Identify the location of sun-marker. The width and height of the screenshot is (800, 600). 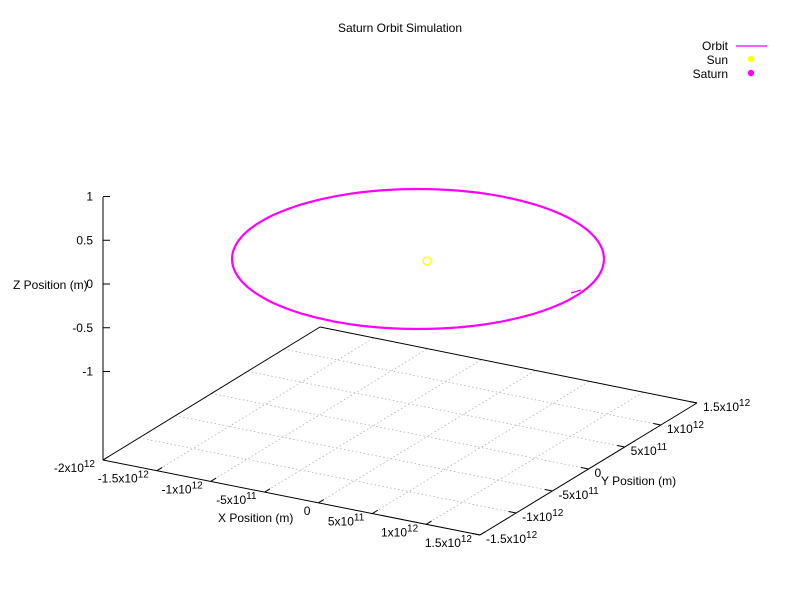
(427, 261).